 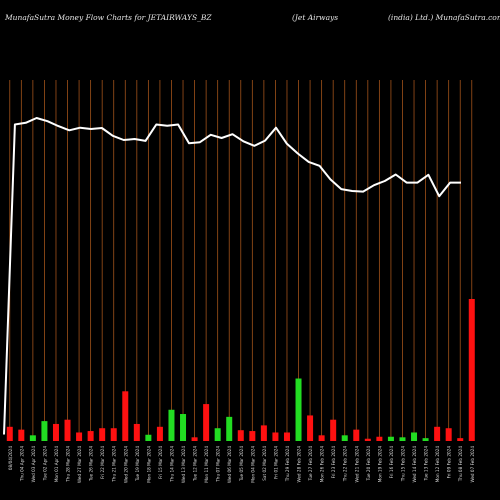 I want to click on x-tick-label: Wed 13 Mar 2024, so click(x=183, y=464).